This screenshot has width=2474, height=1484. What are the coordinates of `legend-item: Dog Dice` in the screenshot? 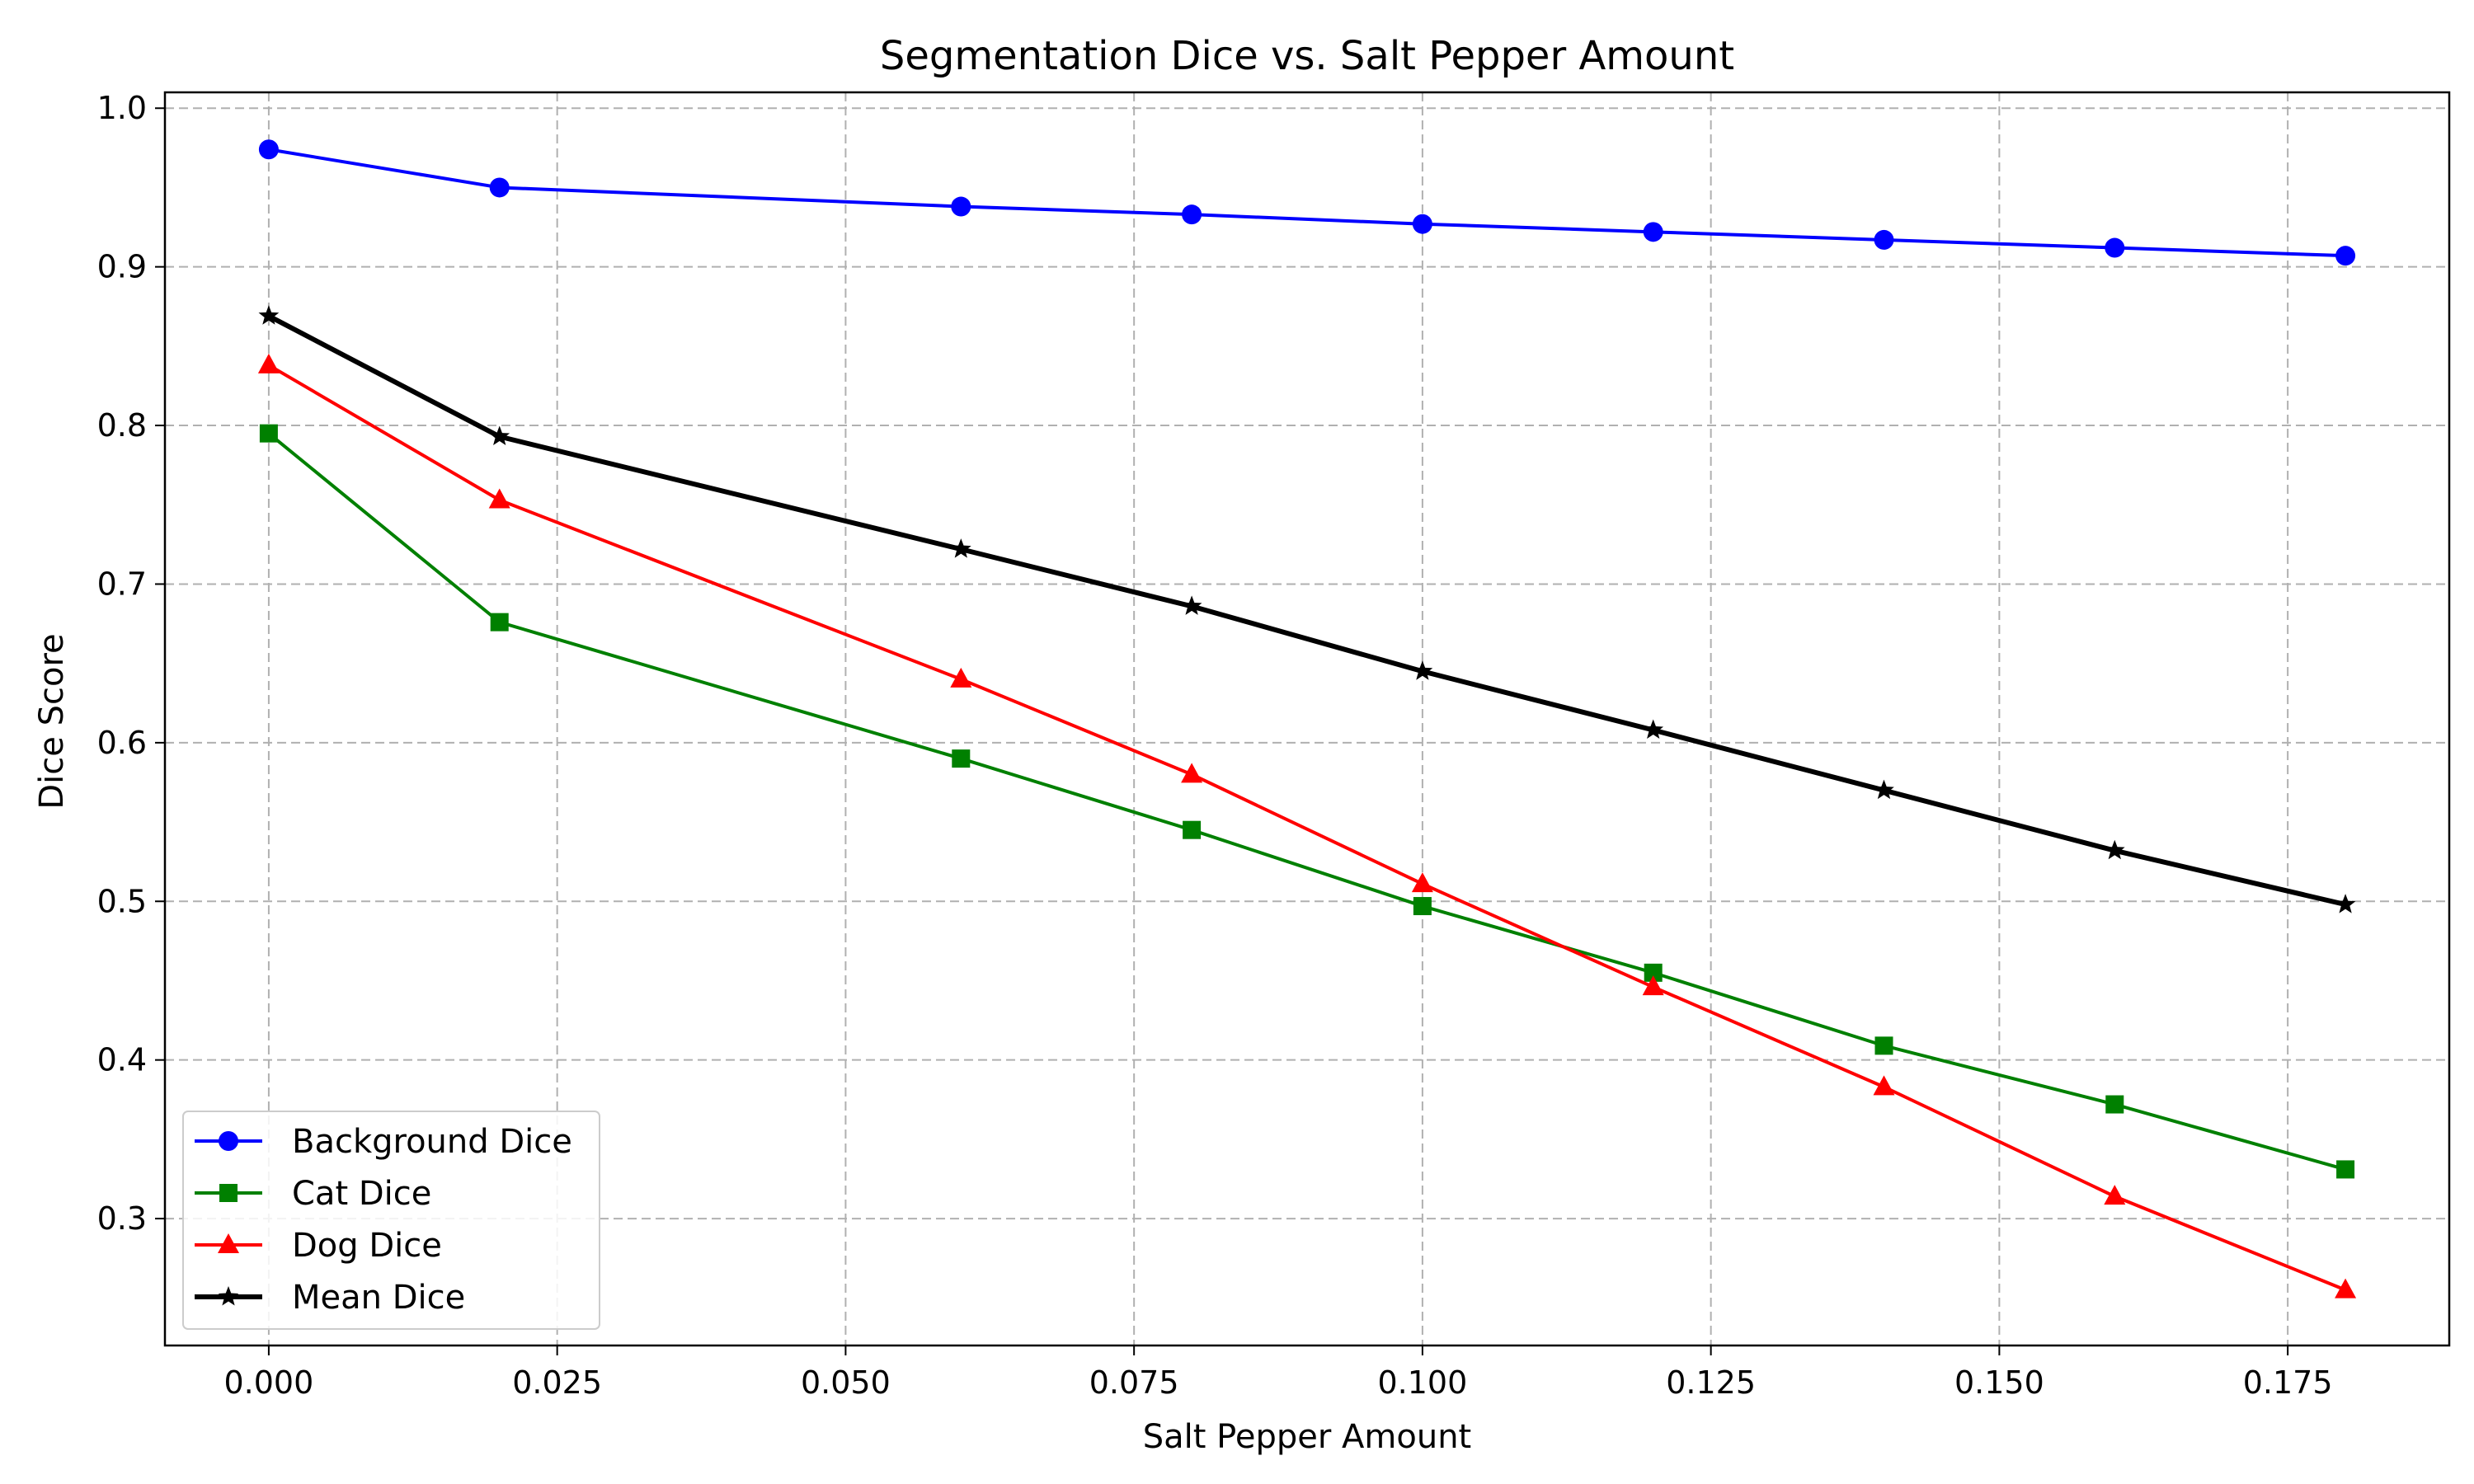 It's located at (318, 1246).